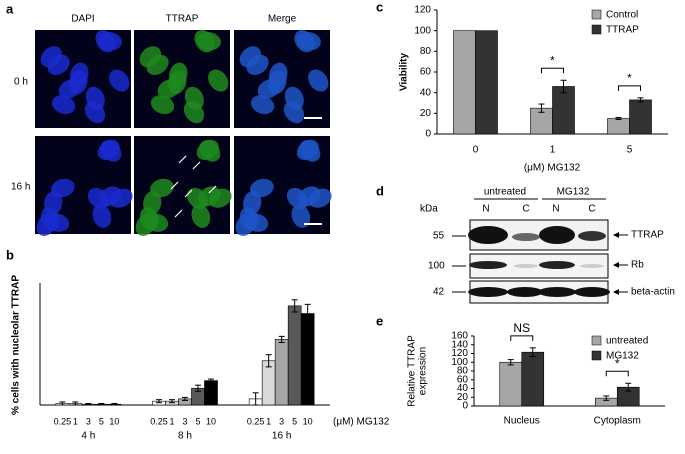 The width and height of the screenshot is (685, 454). What do you see at coordinates (521, 328) in the screenshot?
I see `annotation: NS` at bounding box center [521, 328].